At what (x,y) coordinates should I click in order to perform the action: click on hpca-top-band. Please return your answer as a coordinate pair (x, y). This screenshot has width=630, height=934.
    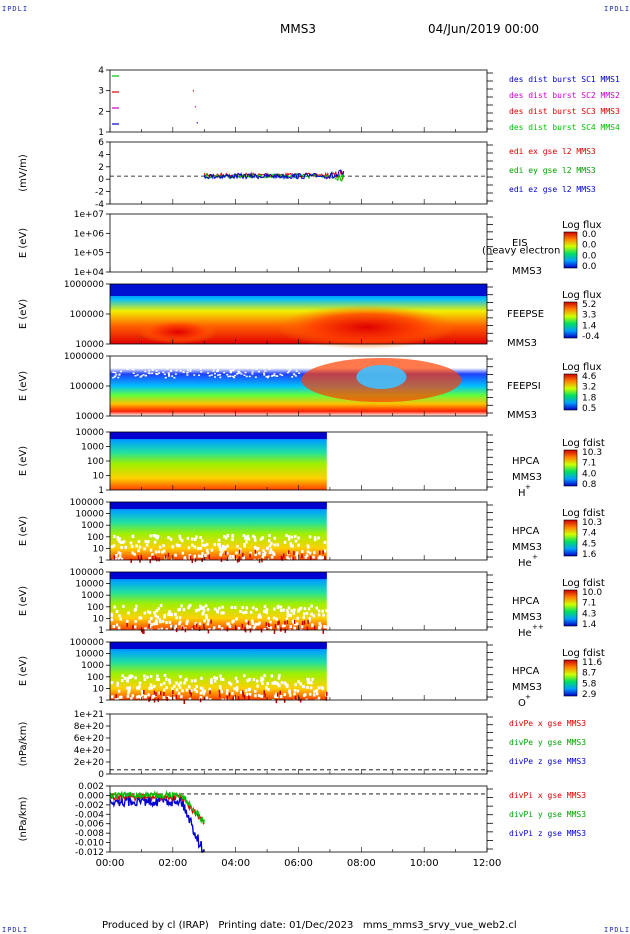
    Looking at the image, I should click on (218, 575).